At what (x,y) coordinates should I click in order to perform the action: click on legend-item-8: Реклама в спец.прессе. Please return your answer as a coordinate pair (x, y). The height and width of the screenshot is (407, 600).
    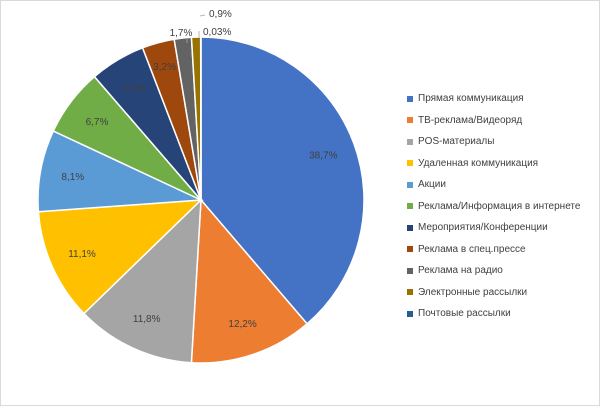
    Looking at the image, I should click on (502, 250).